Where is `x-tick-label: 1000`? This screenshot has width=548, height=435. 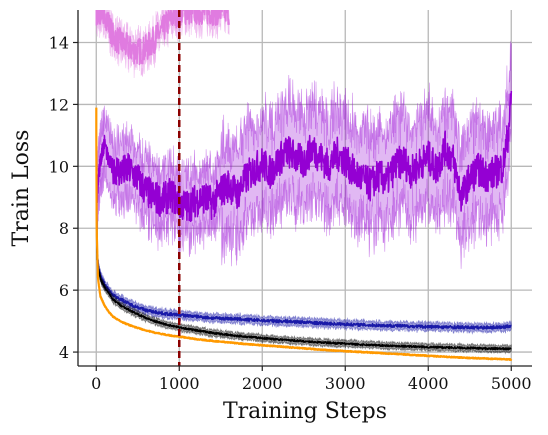 x-tick-label: 1000 is located at coordinates (179, 383).